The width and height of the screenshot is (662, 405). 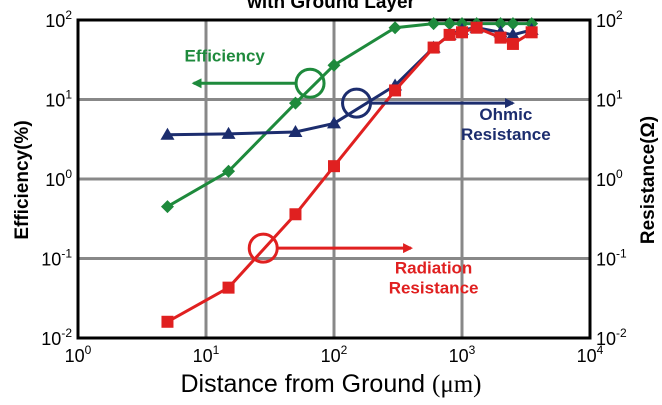 I want to click on x-tick-label: 10¹, so click(x=206, y=354).